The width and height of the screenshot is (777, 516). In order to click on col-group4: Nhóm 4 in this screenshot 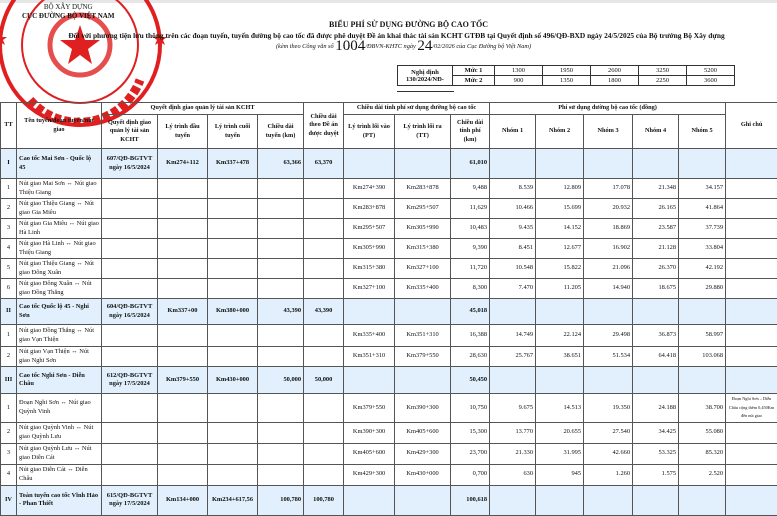, I will do `click(656, 132)`.